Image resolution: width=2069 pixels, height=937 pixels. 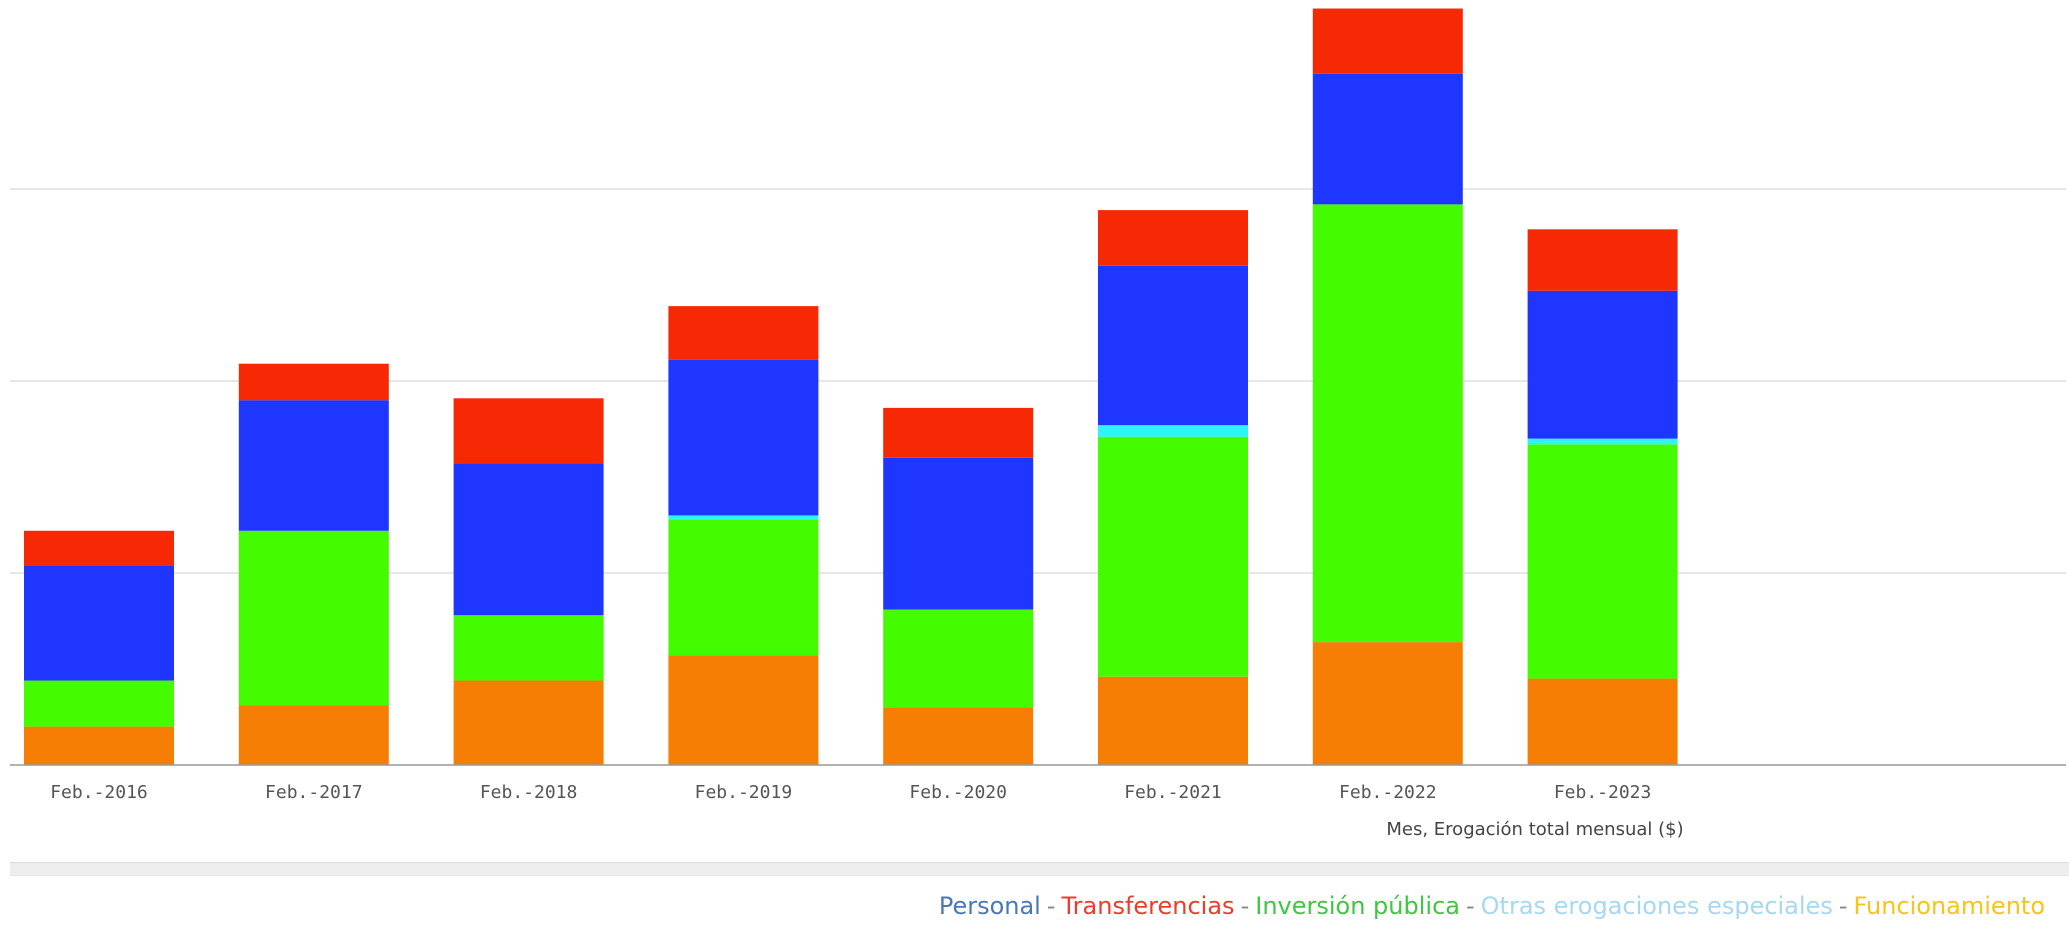 What do you see at coordinates (1656, 906) in the screenshot?
I see `legend-item-otras-erogaciones-especiales: Otras erogaciones especiales` at bounding box center [1656, 906].